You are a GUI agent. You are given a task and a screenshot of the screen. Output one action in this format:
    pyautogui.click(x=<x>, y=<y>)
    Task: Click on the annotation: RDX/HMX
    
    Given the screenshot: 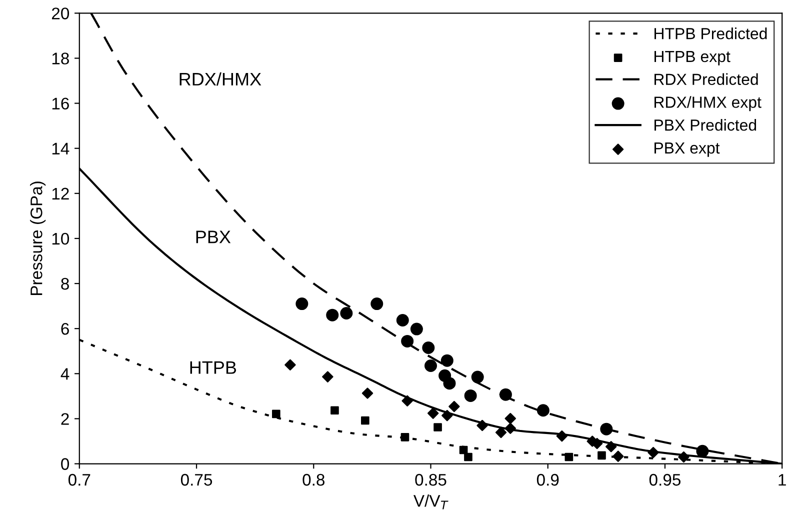 What is the action you would take?
    pyautogui.click(x=221, y=79)
    